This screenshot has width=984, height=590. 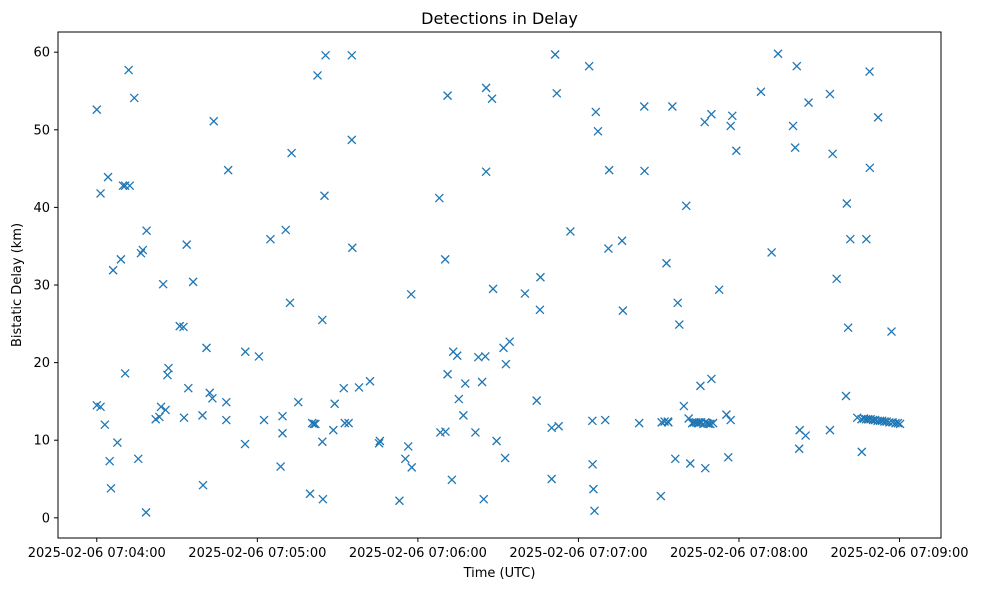 I want to click on x-tick-label: 2025-02-06 07:04:00, so click(x=97, y=553).